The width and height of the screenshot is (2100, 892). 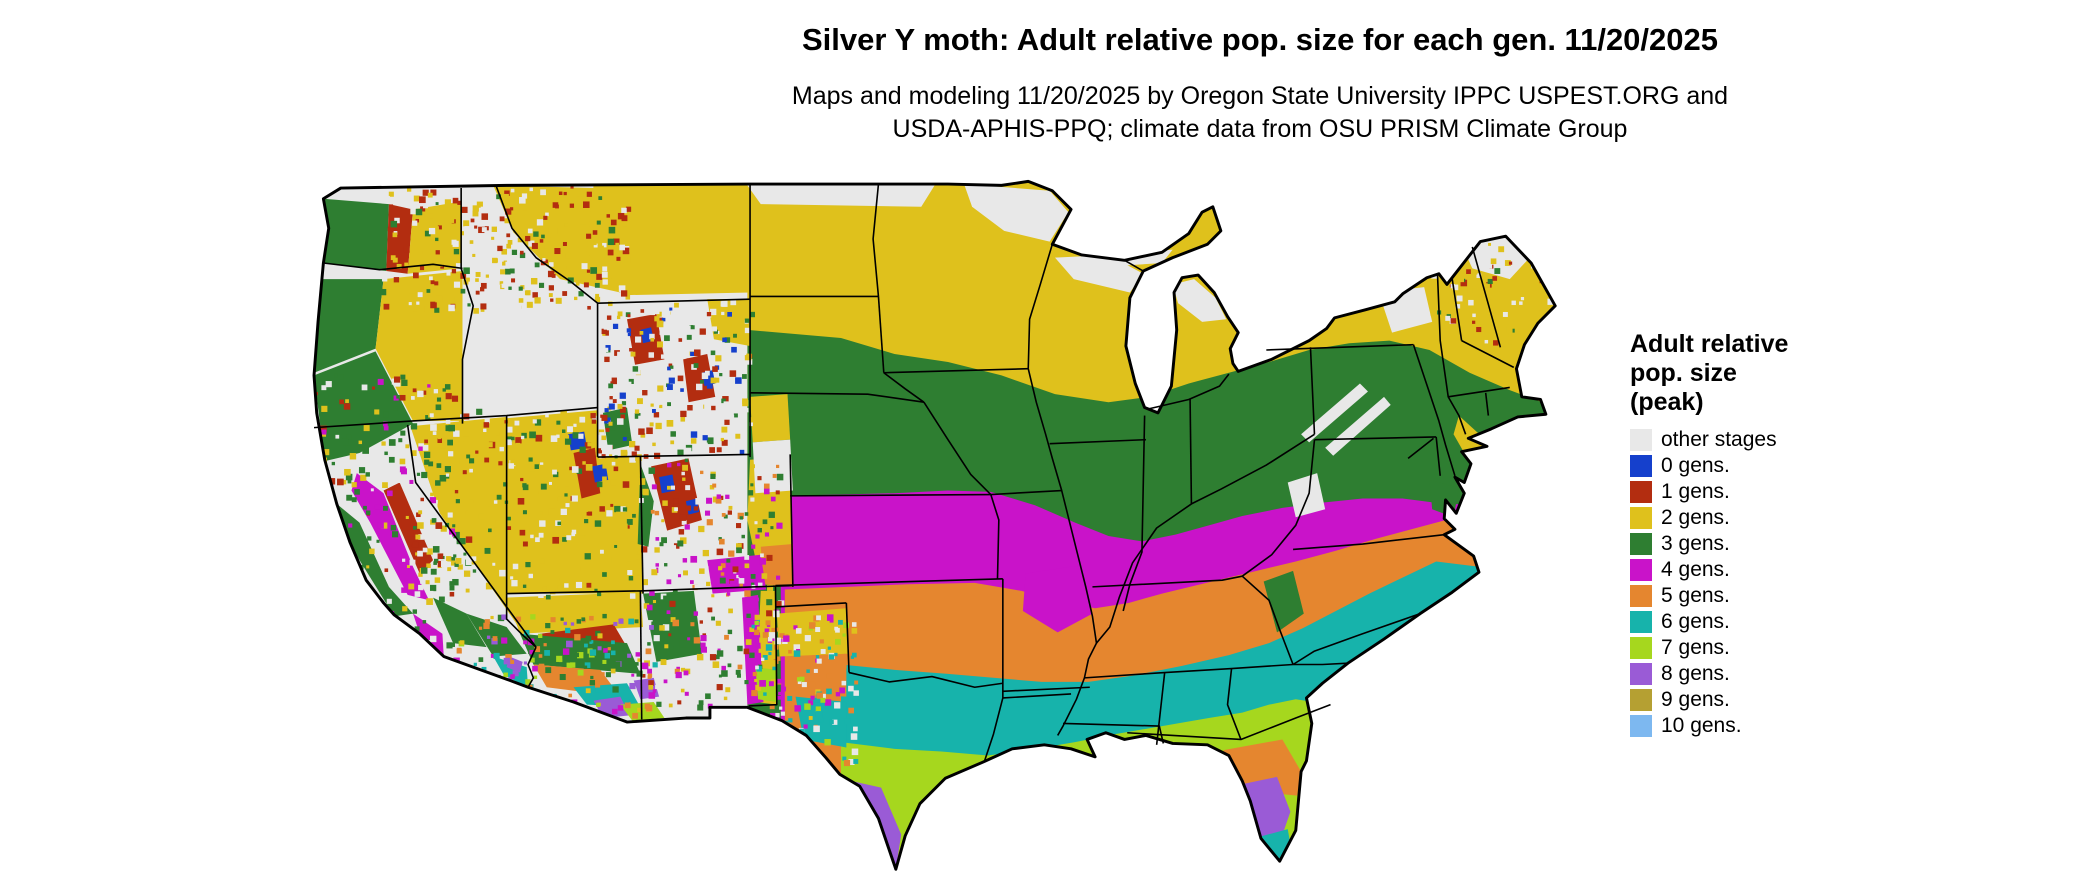 What do you see at coordinates (1780, 373) in the screenshot?
I see `legend-title: Adult relative pop. size (peak)` at bounding box center [1780, 373].